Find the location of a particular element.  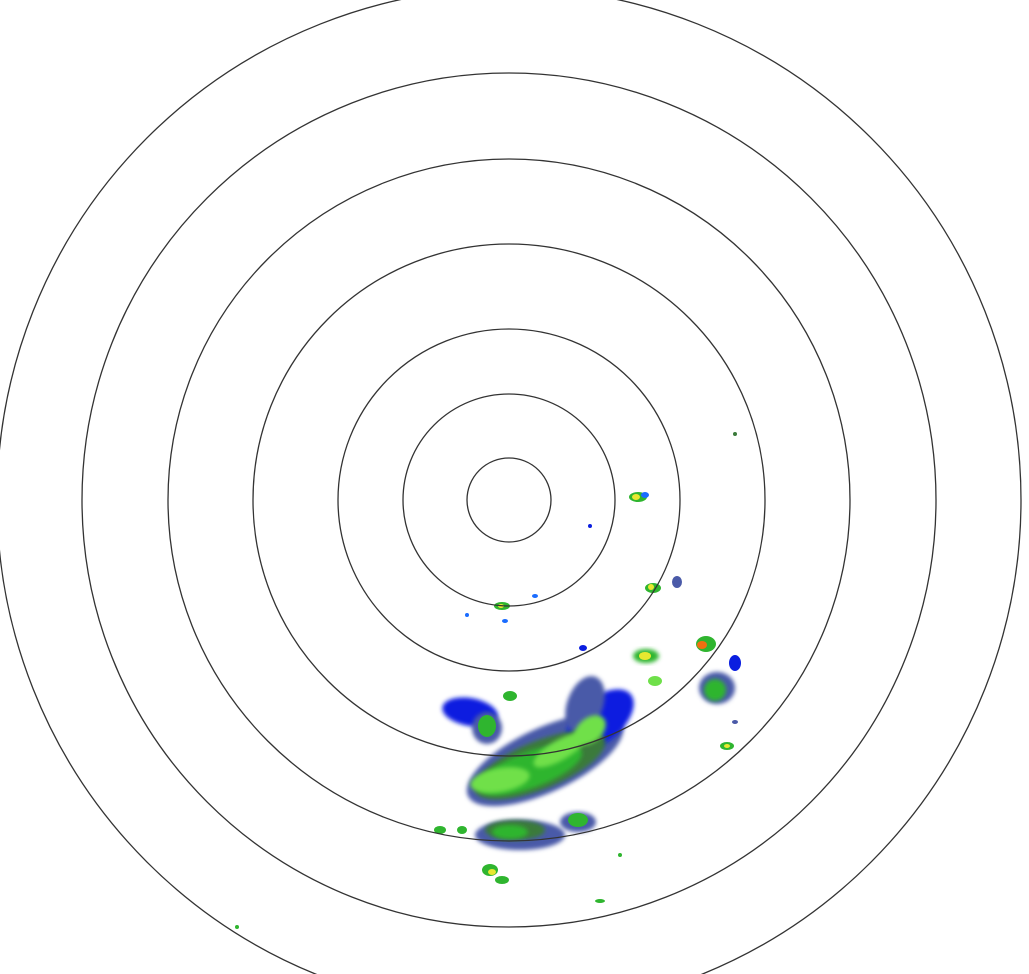

echo-cell-moderate-dark is located at coordinates (735, 434).